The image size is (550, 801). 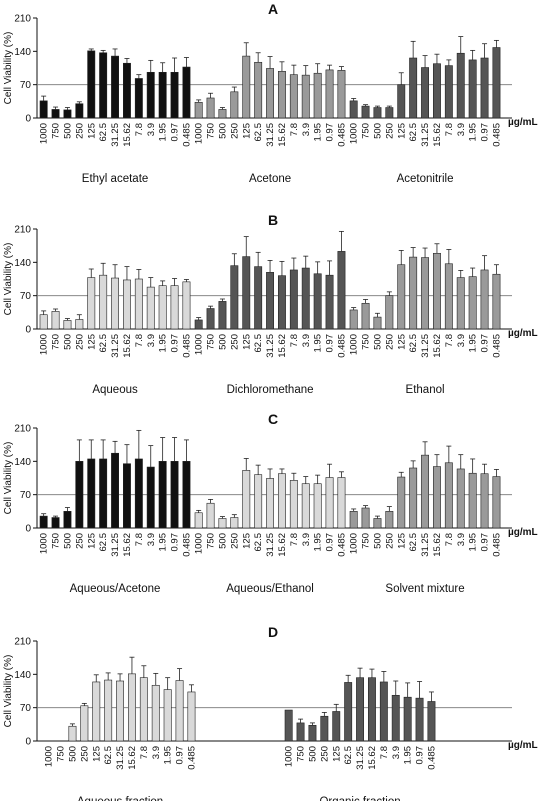 I want to click on group-label: Aqueous/Ethanol, so click(x=270, y=589).